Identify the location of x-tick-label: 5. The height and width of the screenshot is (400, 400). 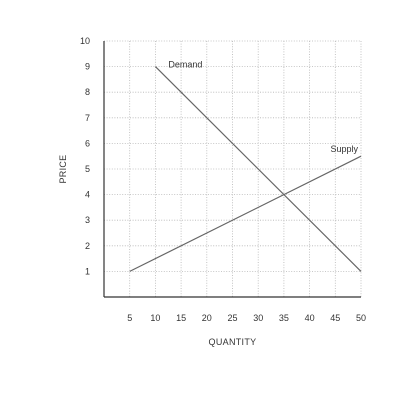
(129, 318).